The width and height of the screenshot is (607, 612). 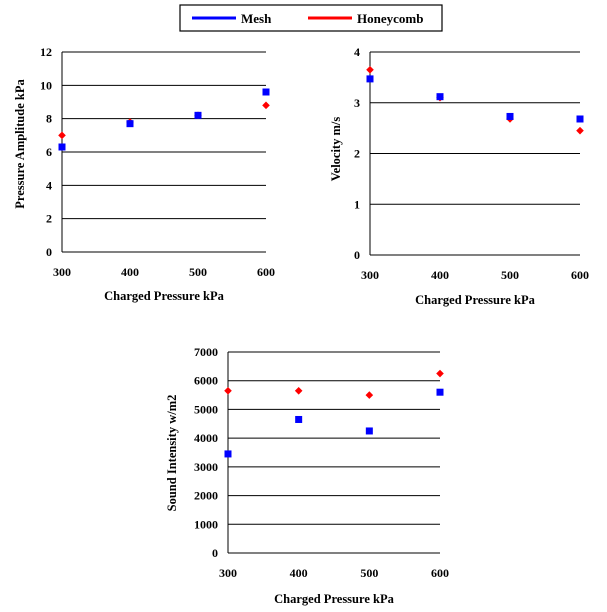 What do you see at coordinates (390, 18) in the screenshot?
I see `legend-label-honeycomb: Honeycomb` at bounding box center [390, 18].